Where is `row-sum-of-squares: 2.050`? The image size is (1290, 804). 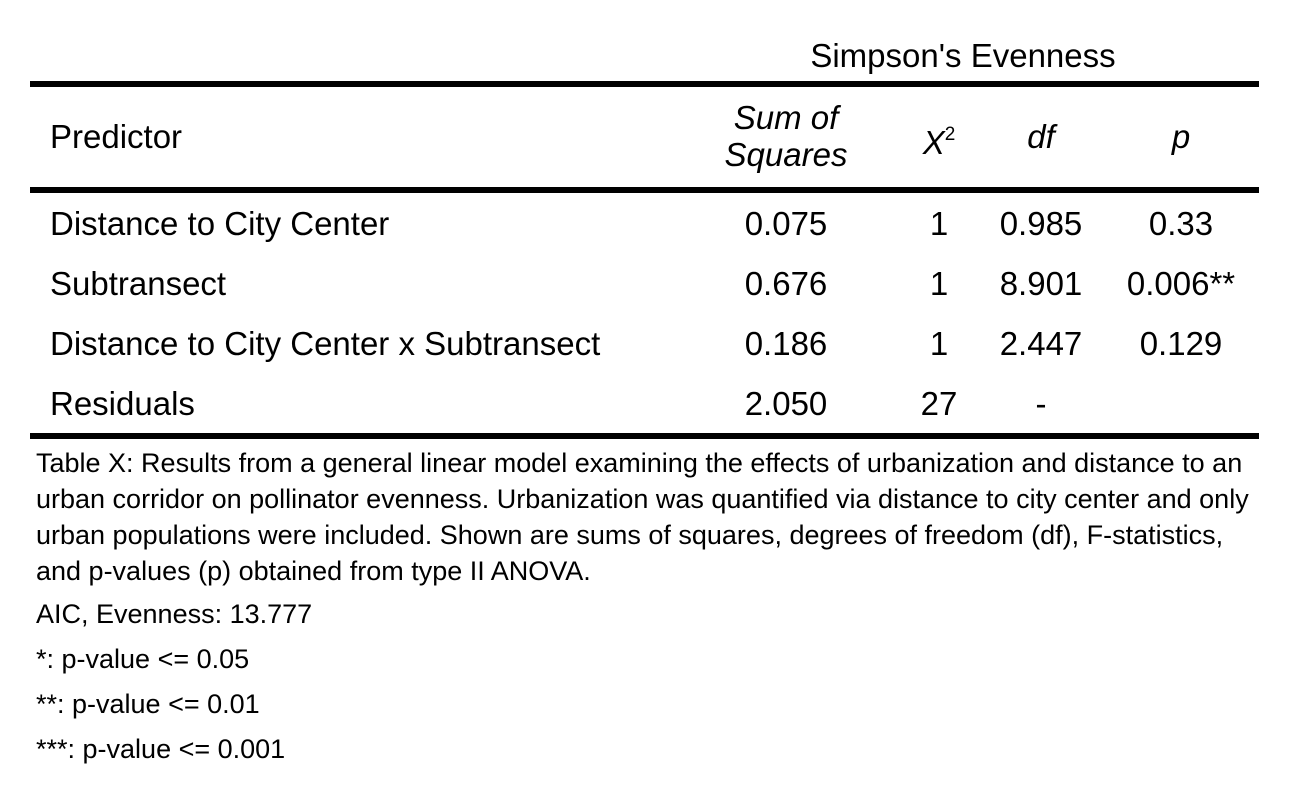 row-sum-of-squares: 2.050 is located at coordinates (786, 403).